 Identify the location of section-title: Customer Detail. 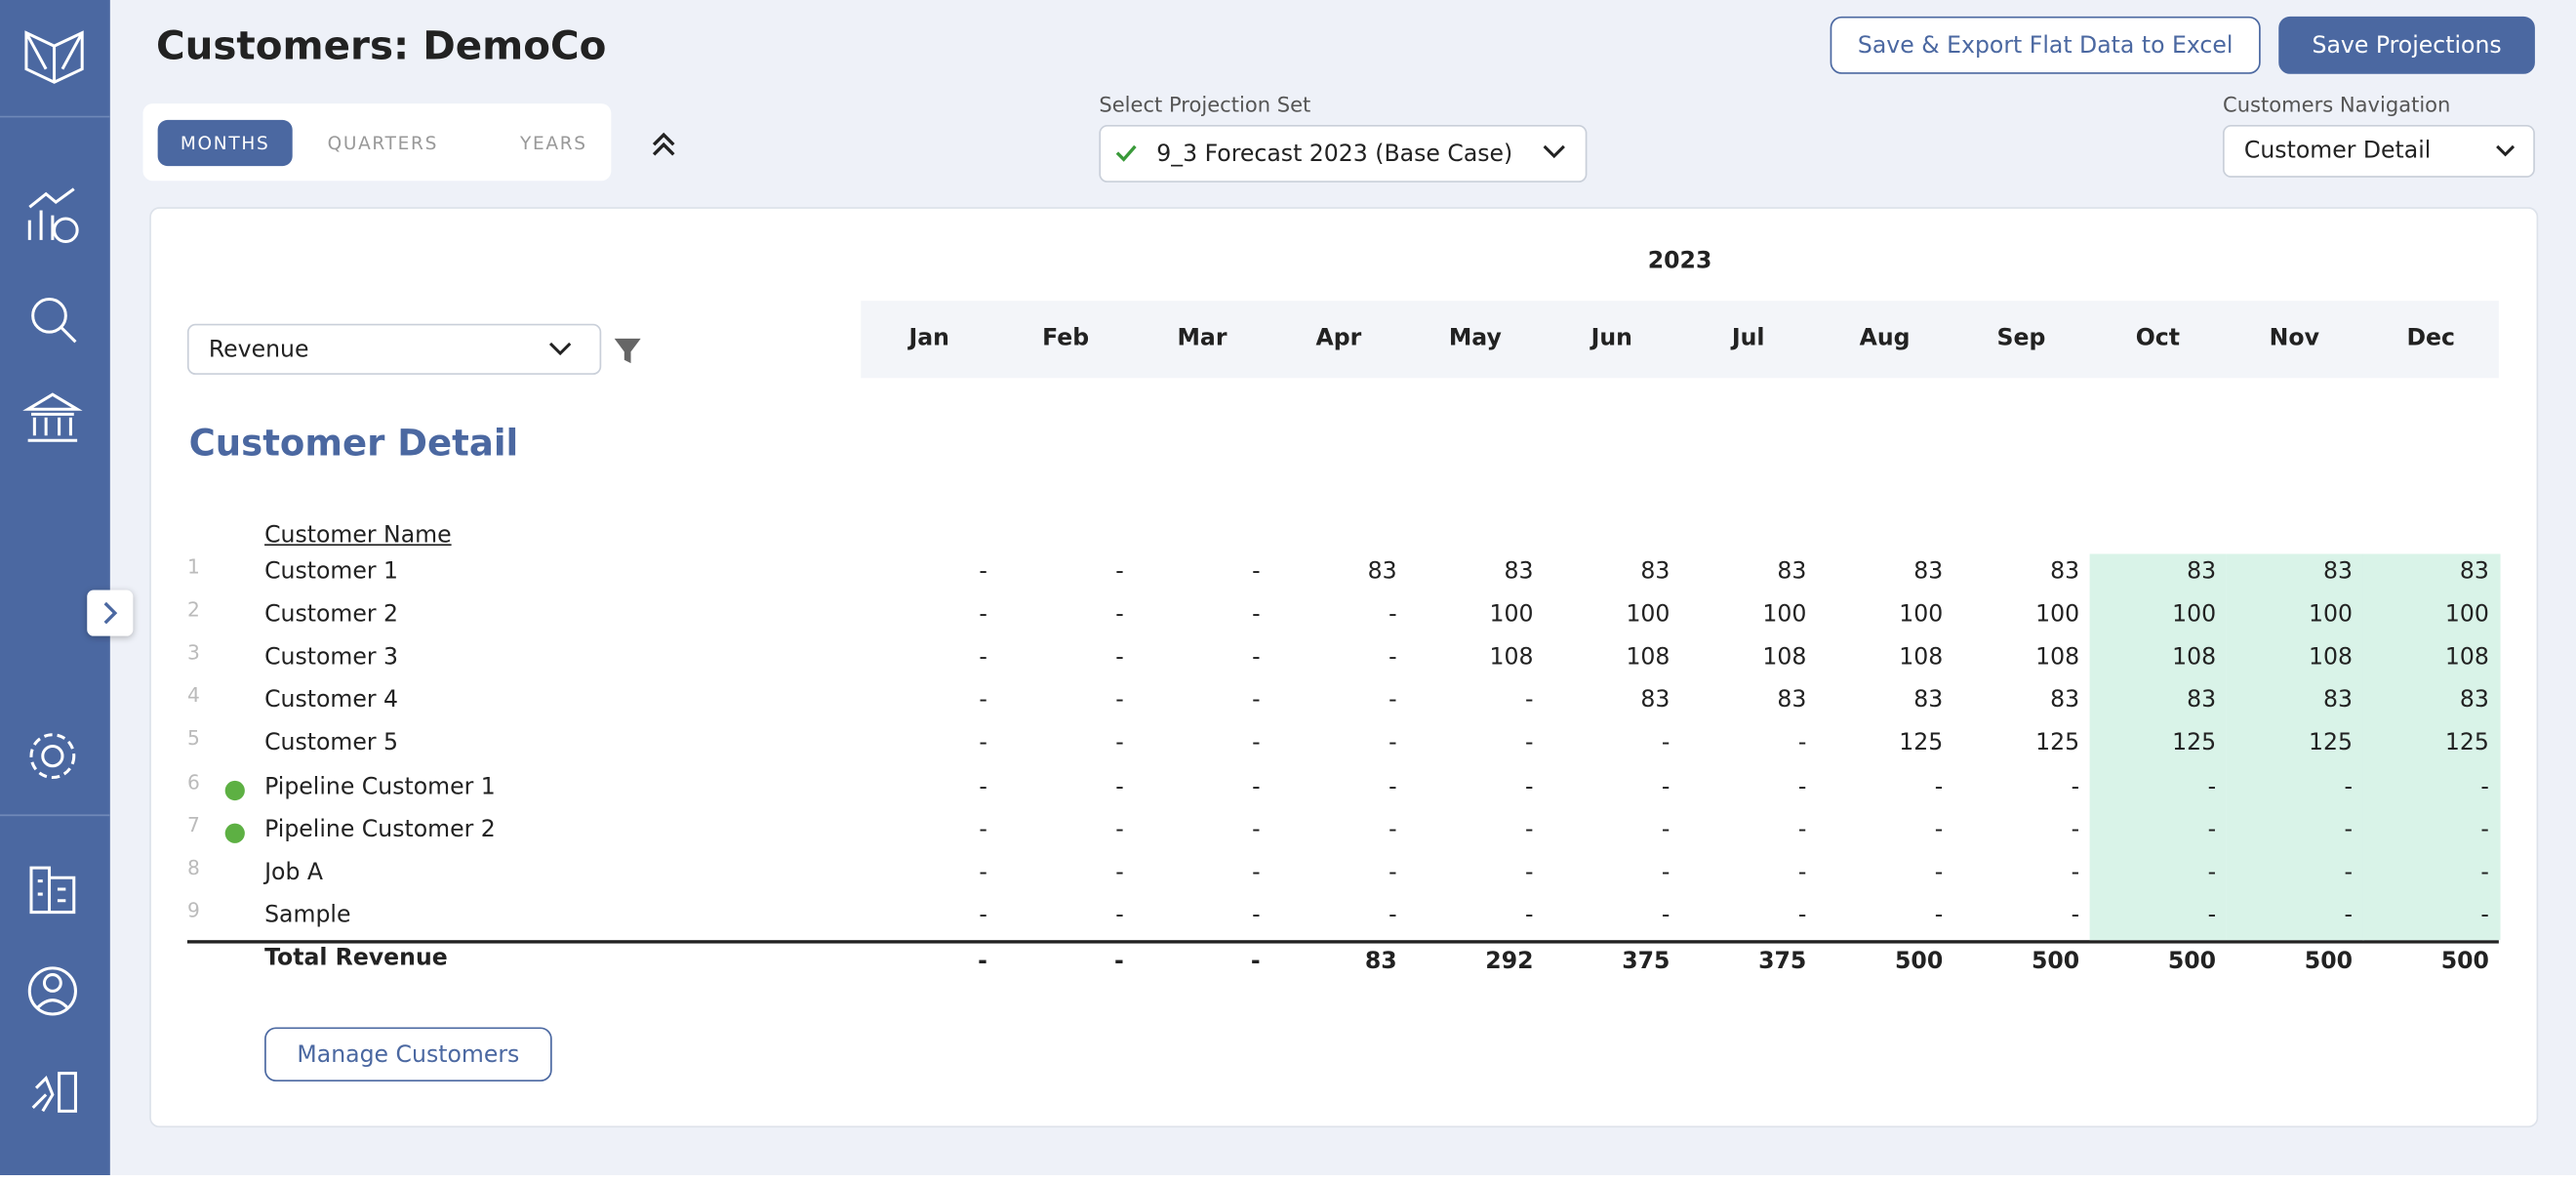
(353, 445).